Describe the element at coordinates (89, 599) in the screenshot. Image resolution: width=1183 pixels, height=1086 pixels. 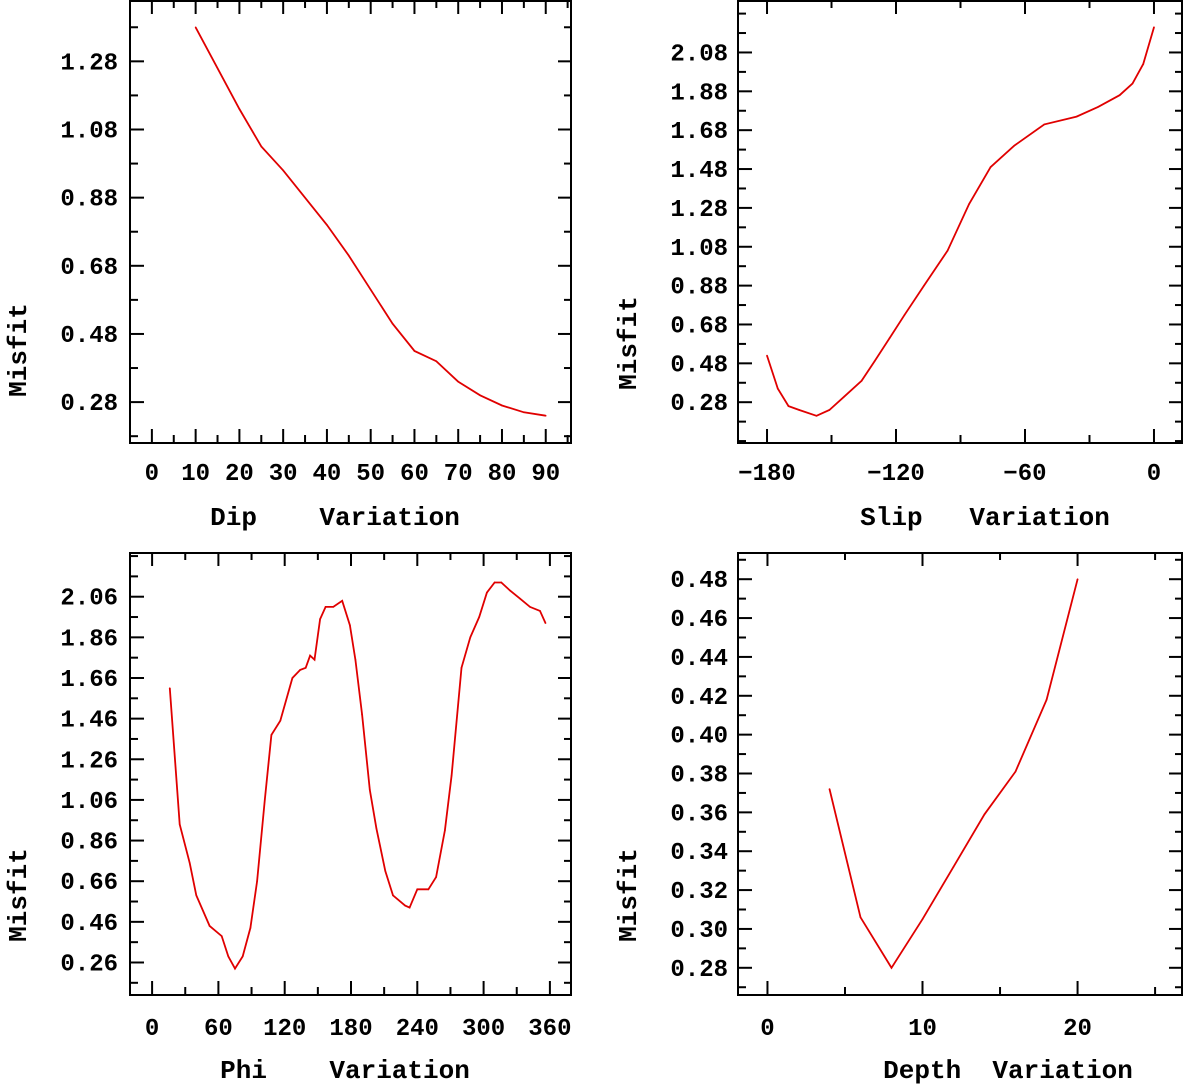
I see `y-tick-label: 2.06` at that location.